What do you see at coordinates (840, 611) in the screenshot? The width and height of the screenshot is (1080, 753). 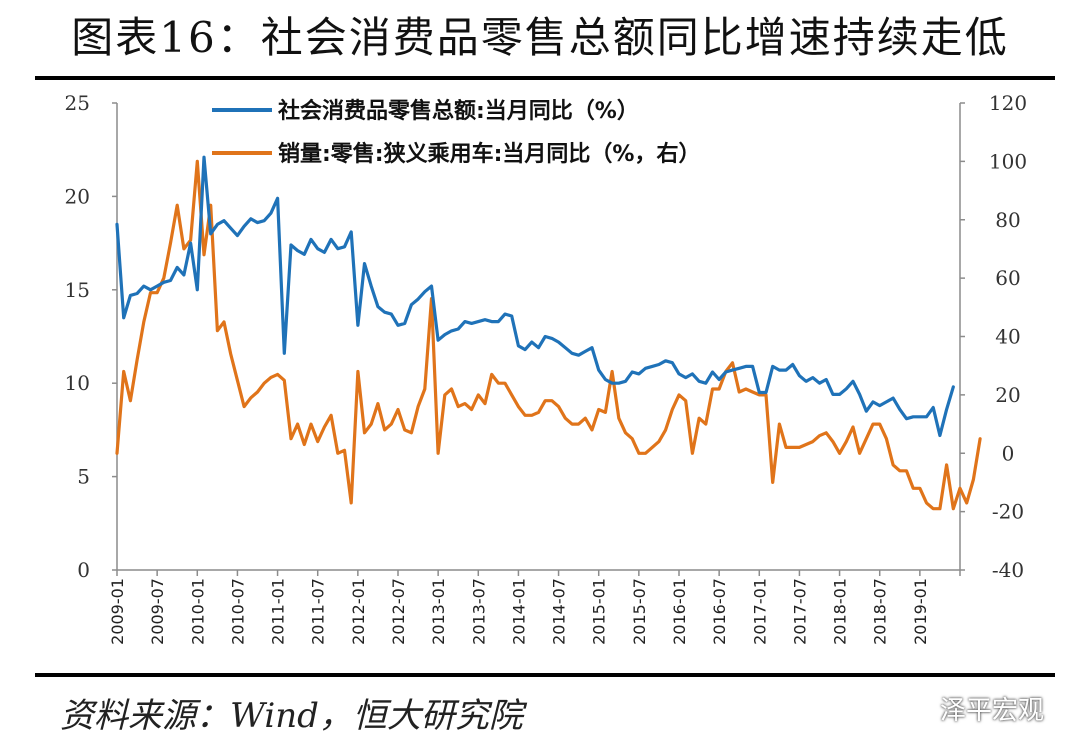 I see `x-tick-label: 2018-01` at bounding box center [840, 611].